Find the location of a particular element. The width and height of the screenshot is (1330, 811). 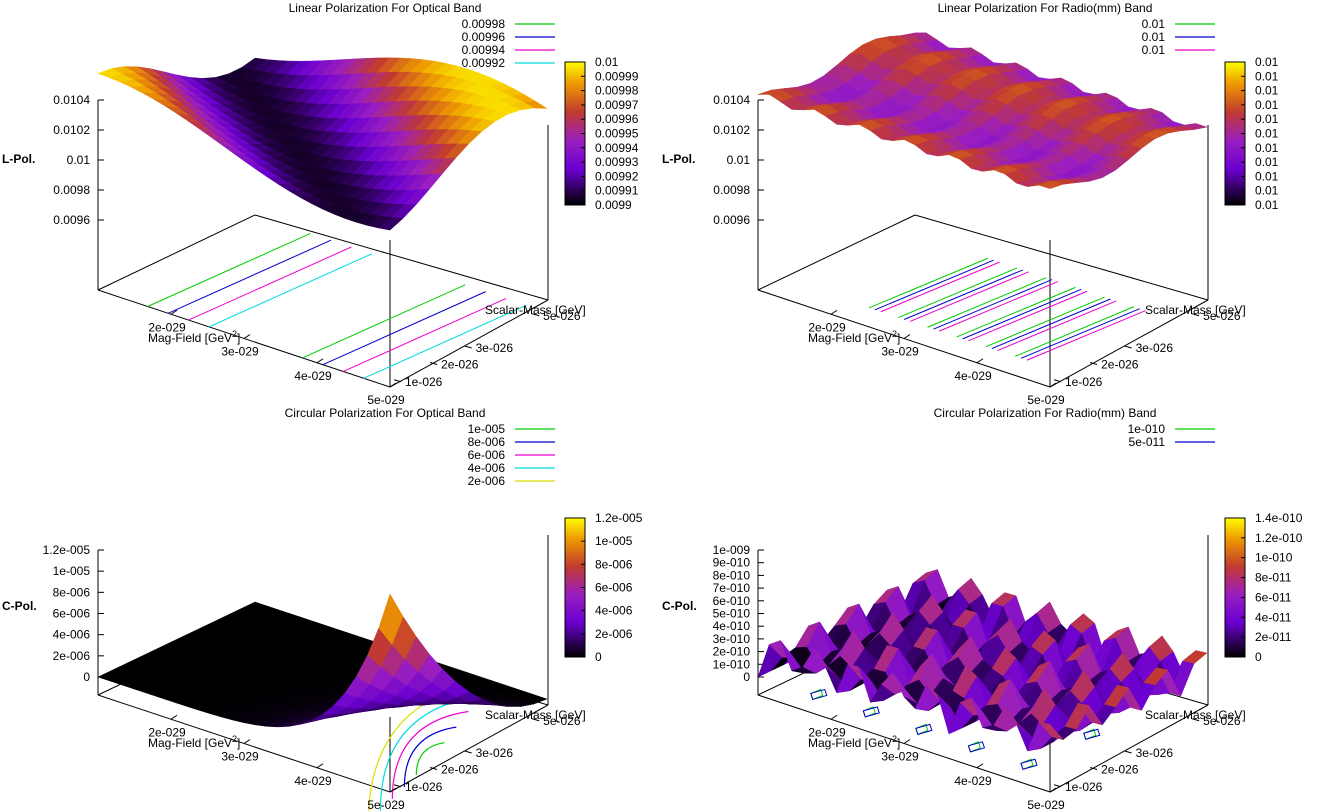

colorbar-tick-label: 4e-006 is located at coordinates (614, 611).